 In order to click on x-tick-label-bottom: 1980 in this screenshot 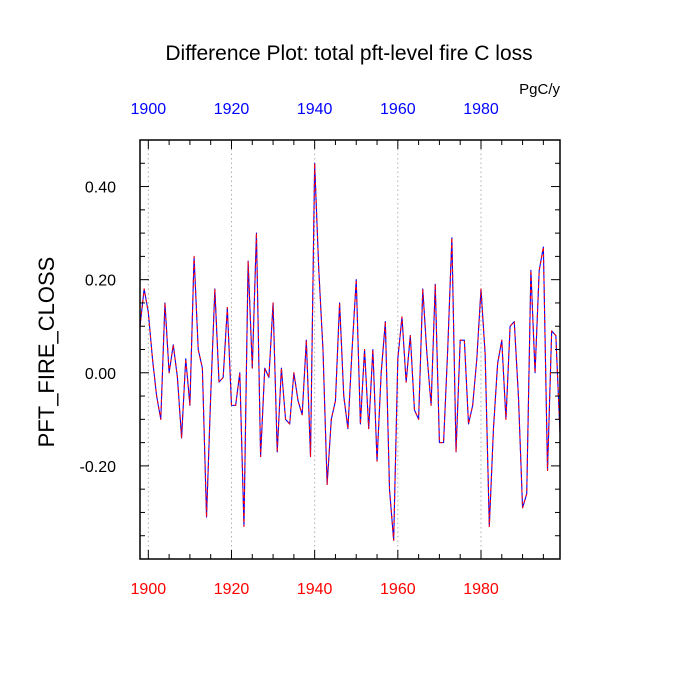, I will do `click(481, 589)`.